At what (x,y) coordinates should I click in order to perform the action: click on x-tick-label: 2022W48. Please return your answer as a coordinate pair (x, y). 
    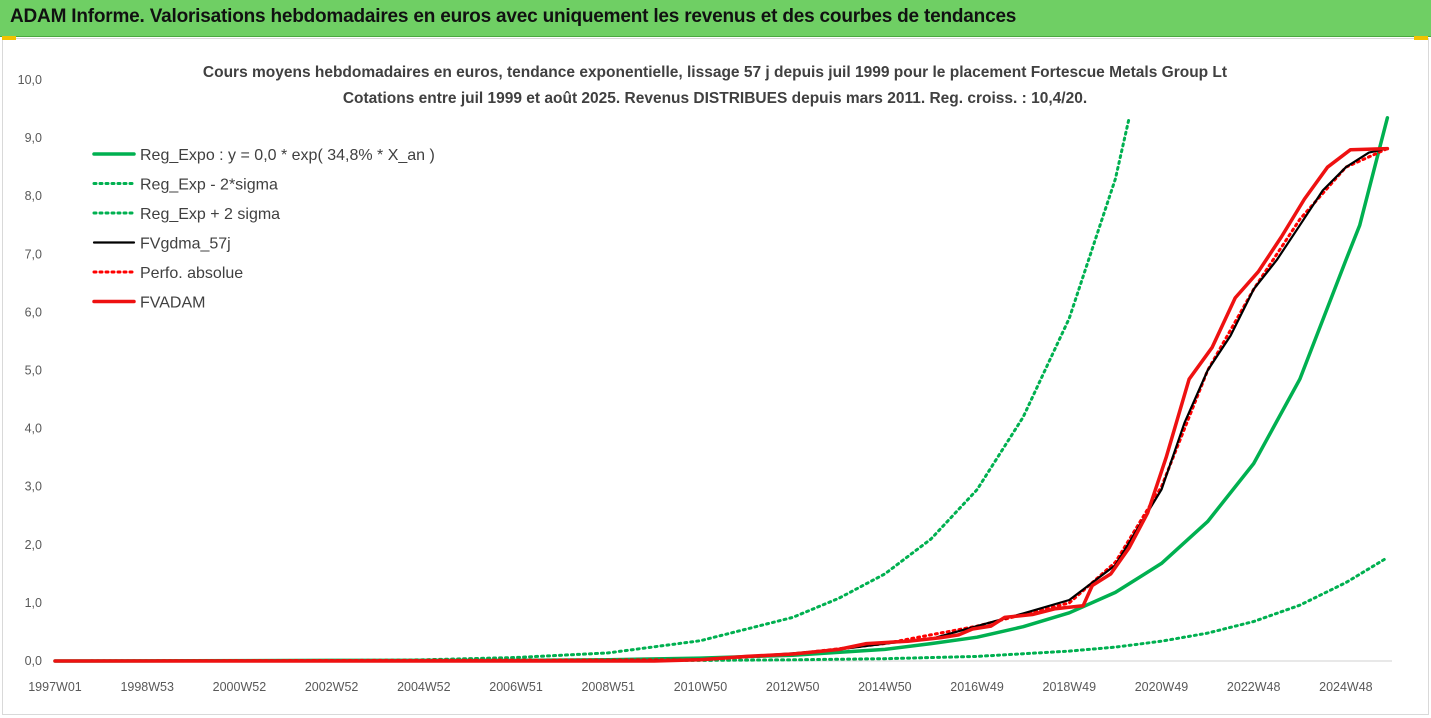
    Looking at the image, I should click on (1254, 687).